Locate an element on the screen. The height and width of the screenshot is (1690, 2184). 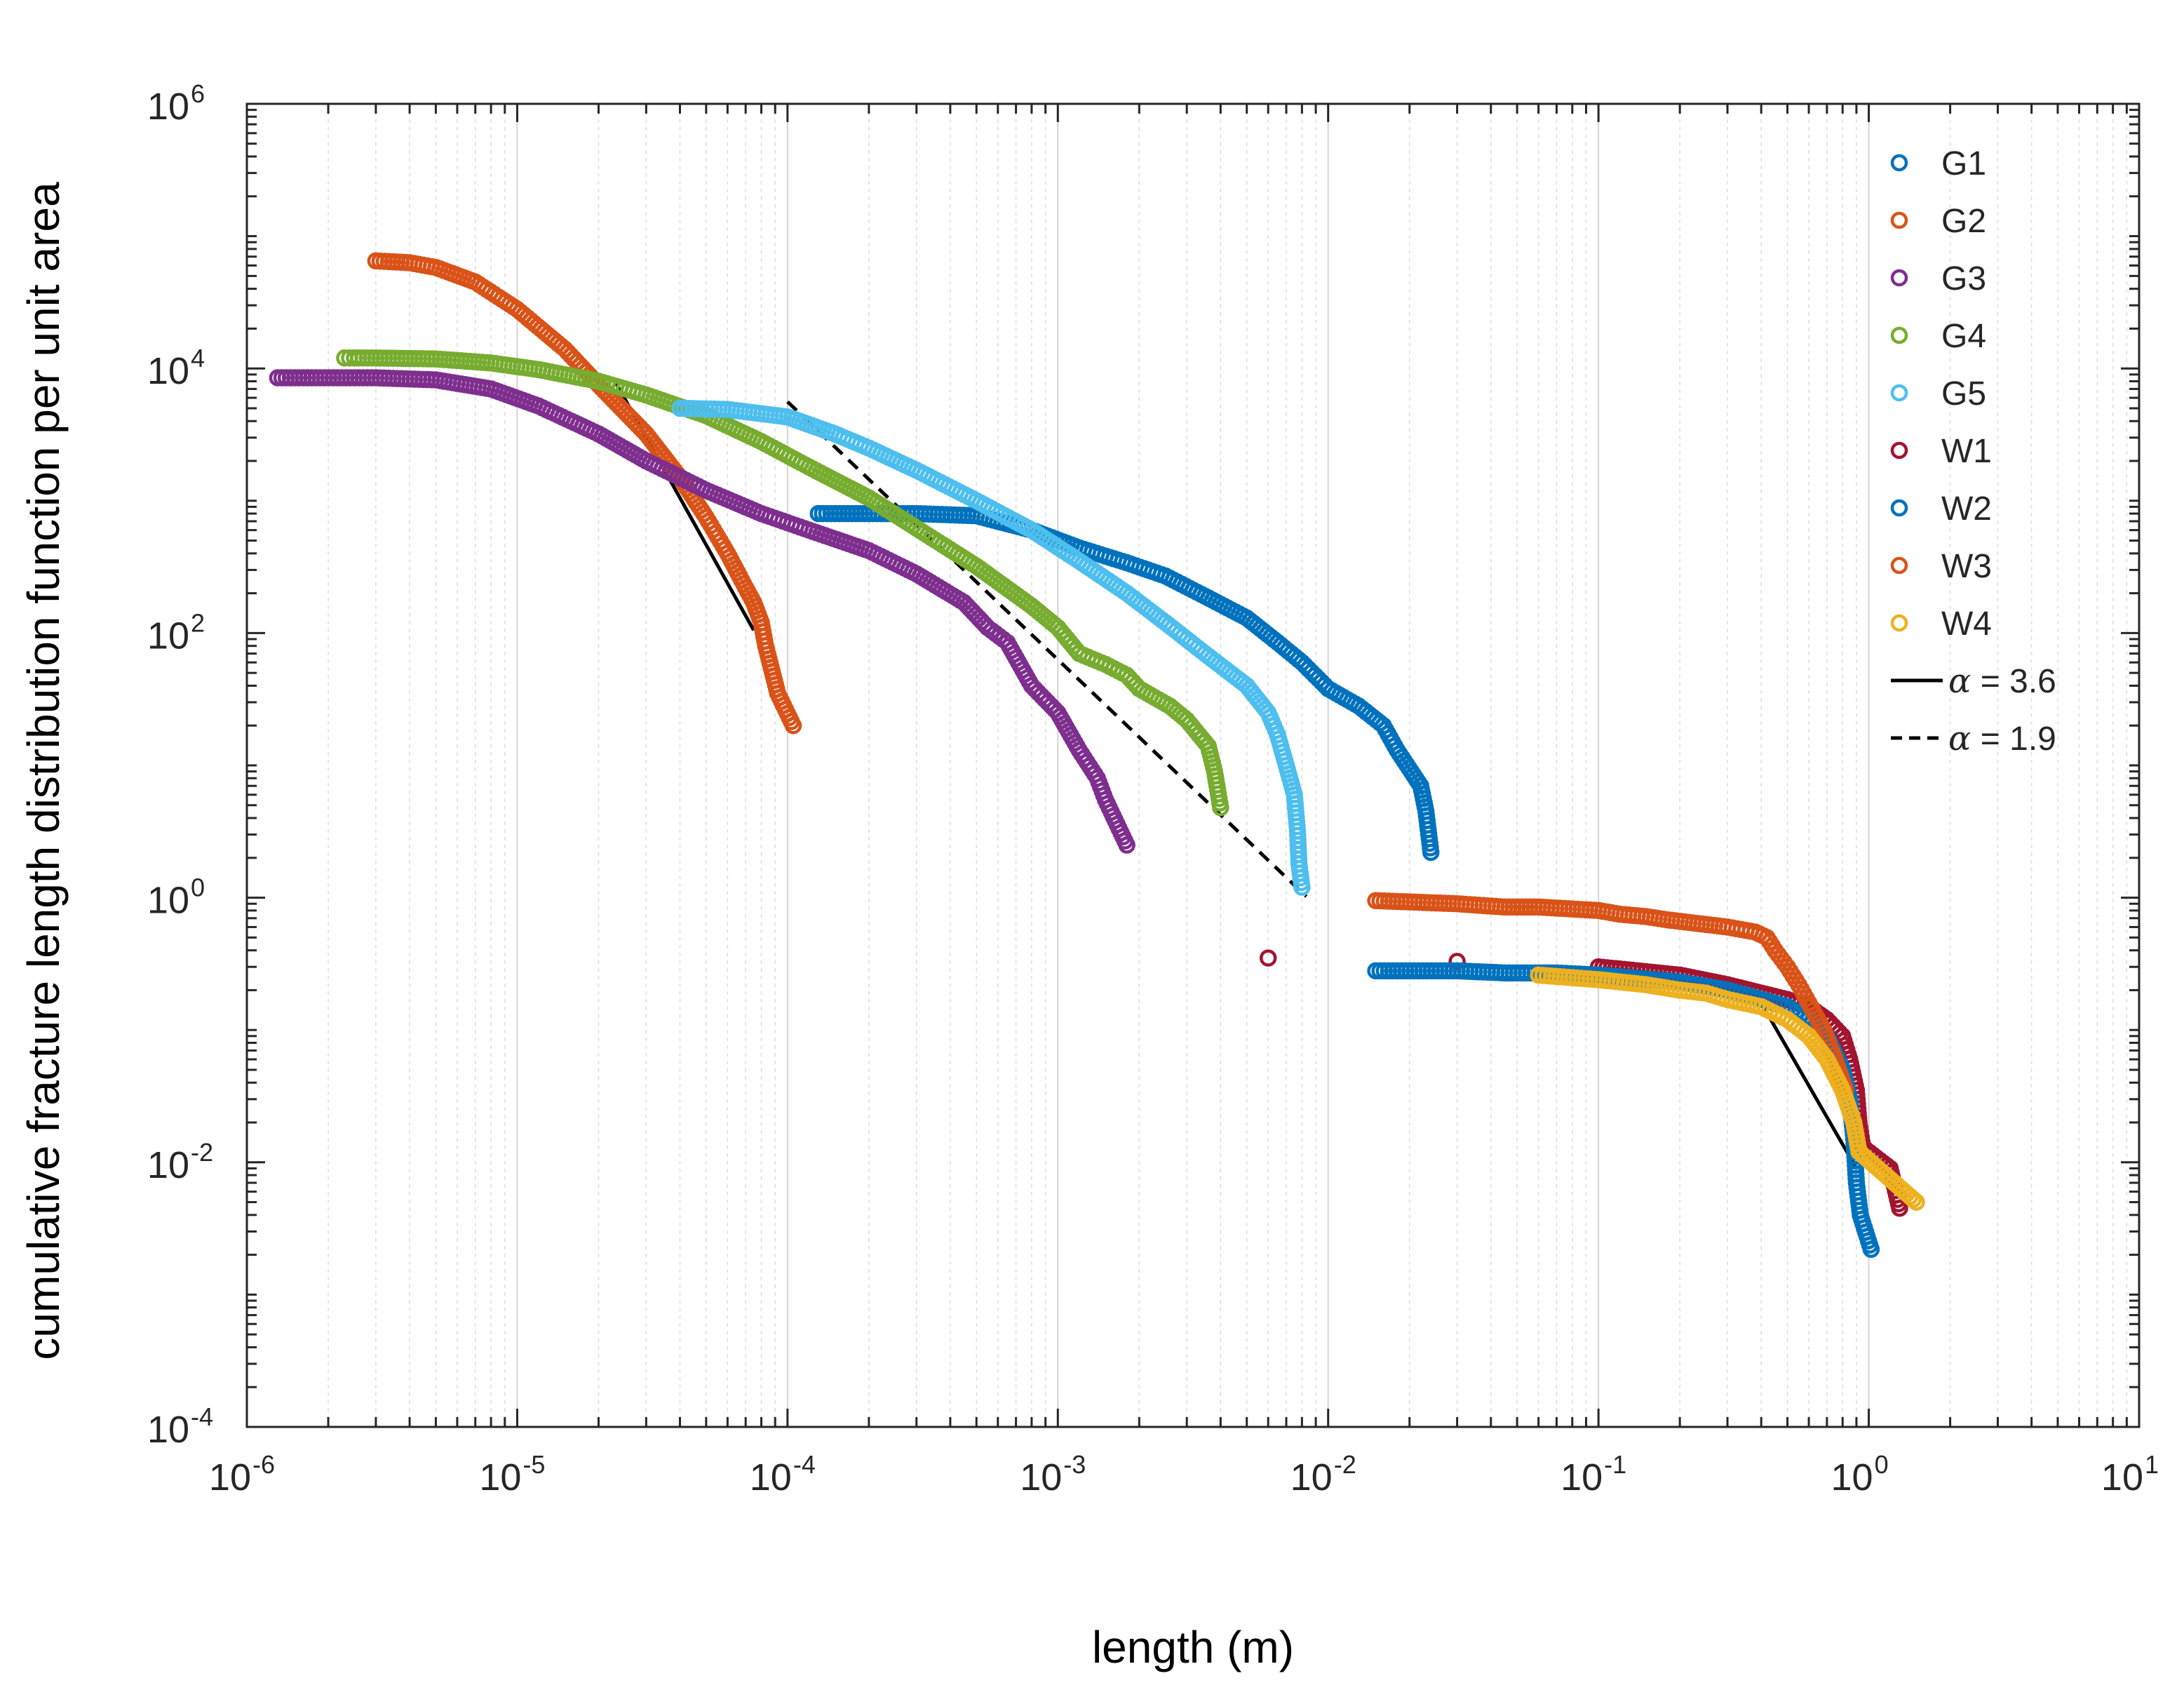
legend-item-w1: W1 is located at coordinates (1941, 451).